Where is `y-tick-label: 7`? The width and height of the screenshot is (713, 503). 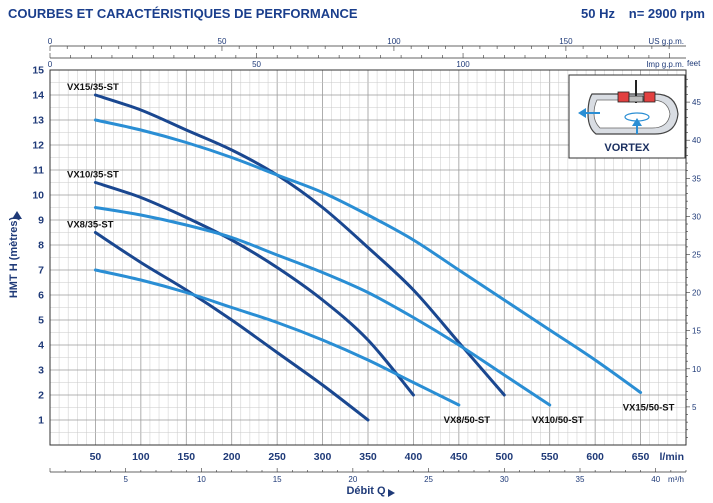 y-tick-label: 7 is located at coordinates (41, 271).